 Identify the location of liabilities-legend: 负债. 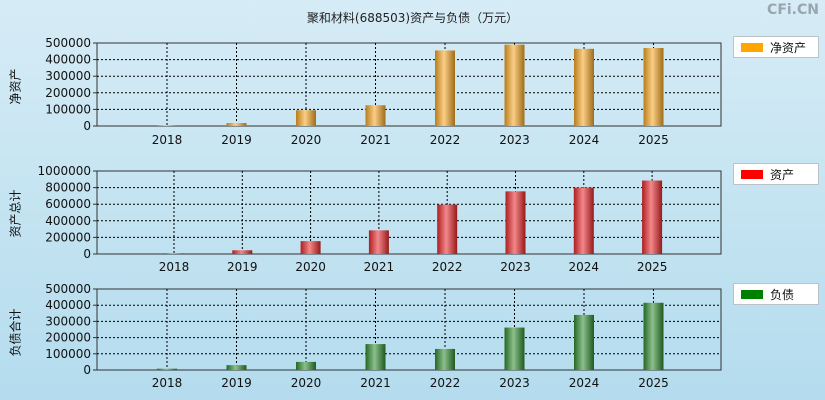
(776, 294).